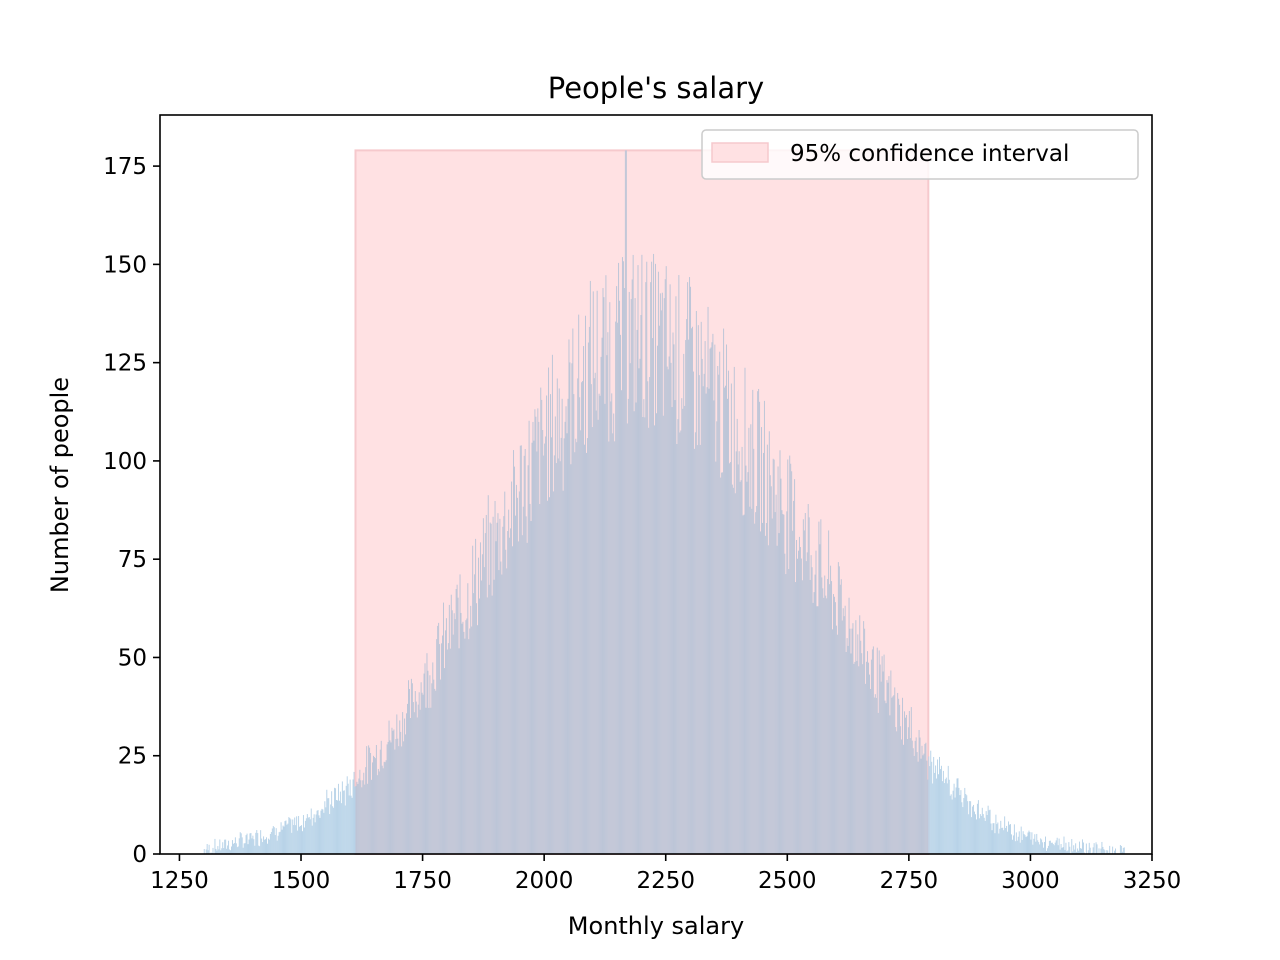 The width and height of the screenshot is (1280, 960). I want to click on y-tick-label: 125, so click(125, 364).